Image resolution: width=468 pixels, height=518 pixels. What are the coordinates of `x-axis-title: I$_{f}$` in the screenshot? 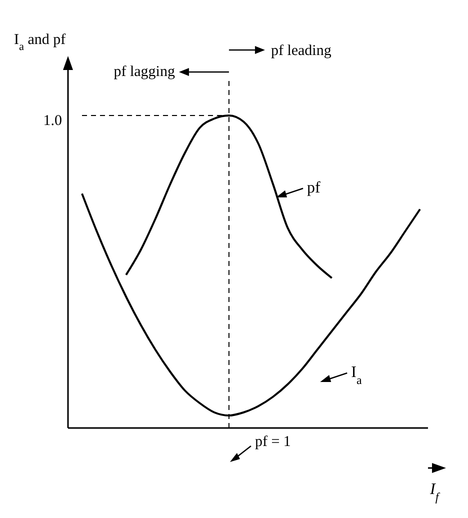 It's located at (434, 492).